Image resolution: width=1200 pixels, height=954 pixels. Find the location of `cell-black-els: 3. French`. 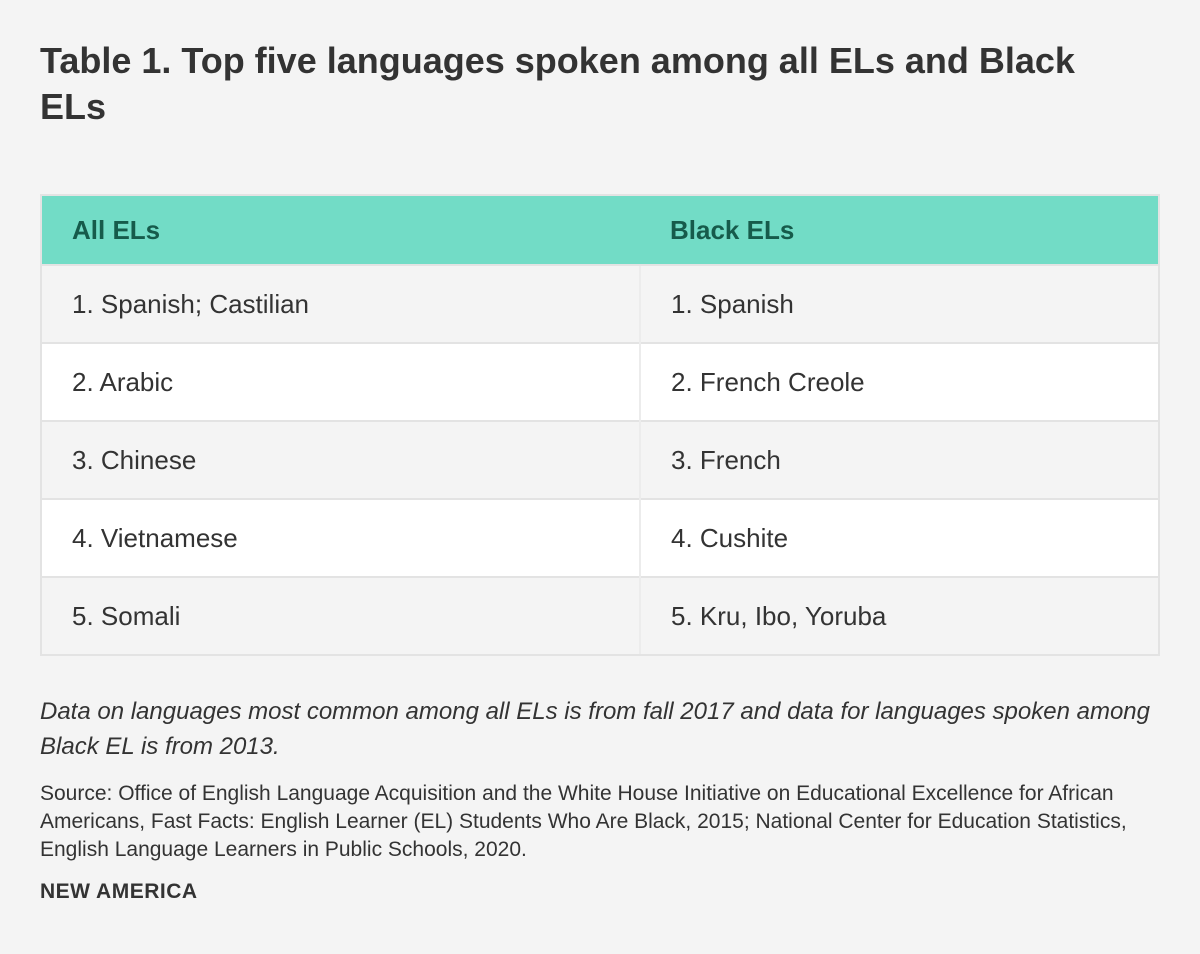

cell-black-els: 3. French is located at coordinates (898, 459).